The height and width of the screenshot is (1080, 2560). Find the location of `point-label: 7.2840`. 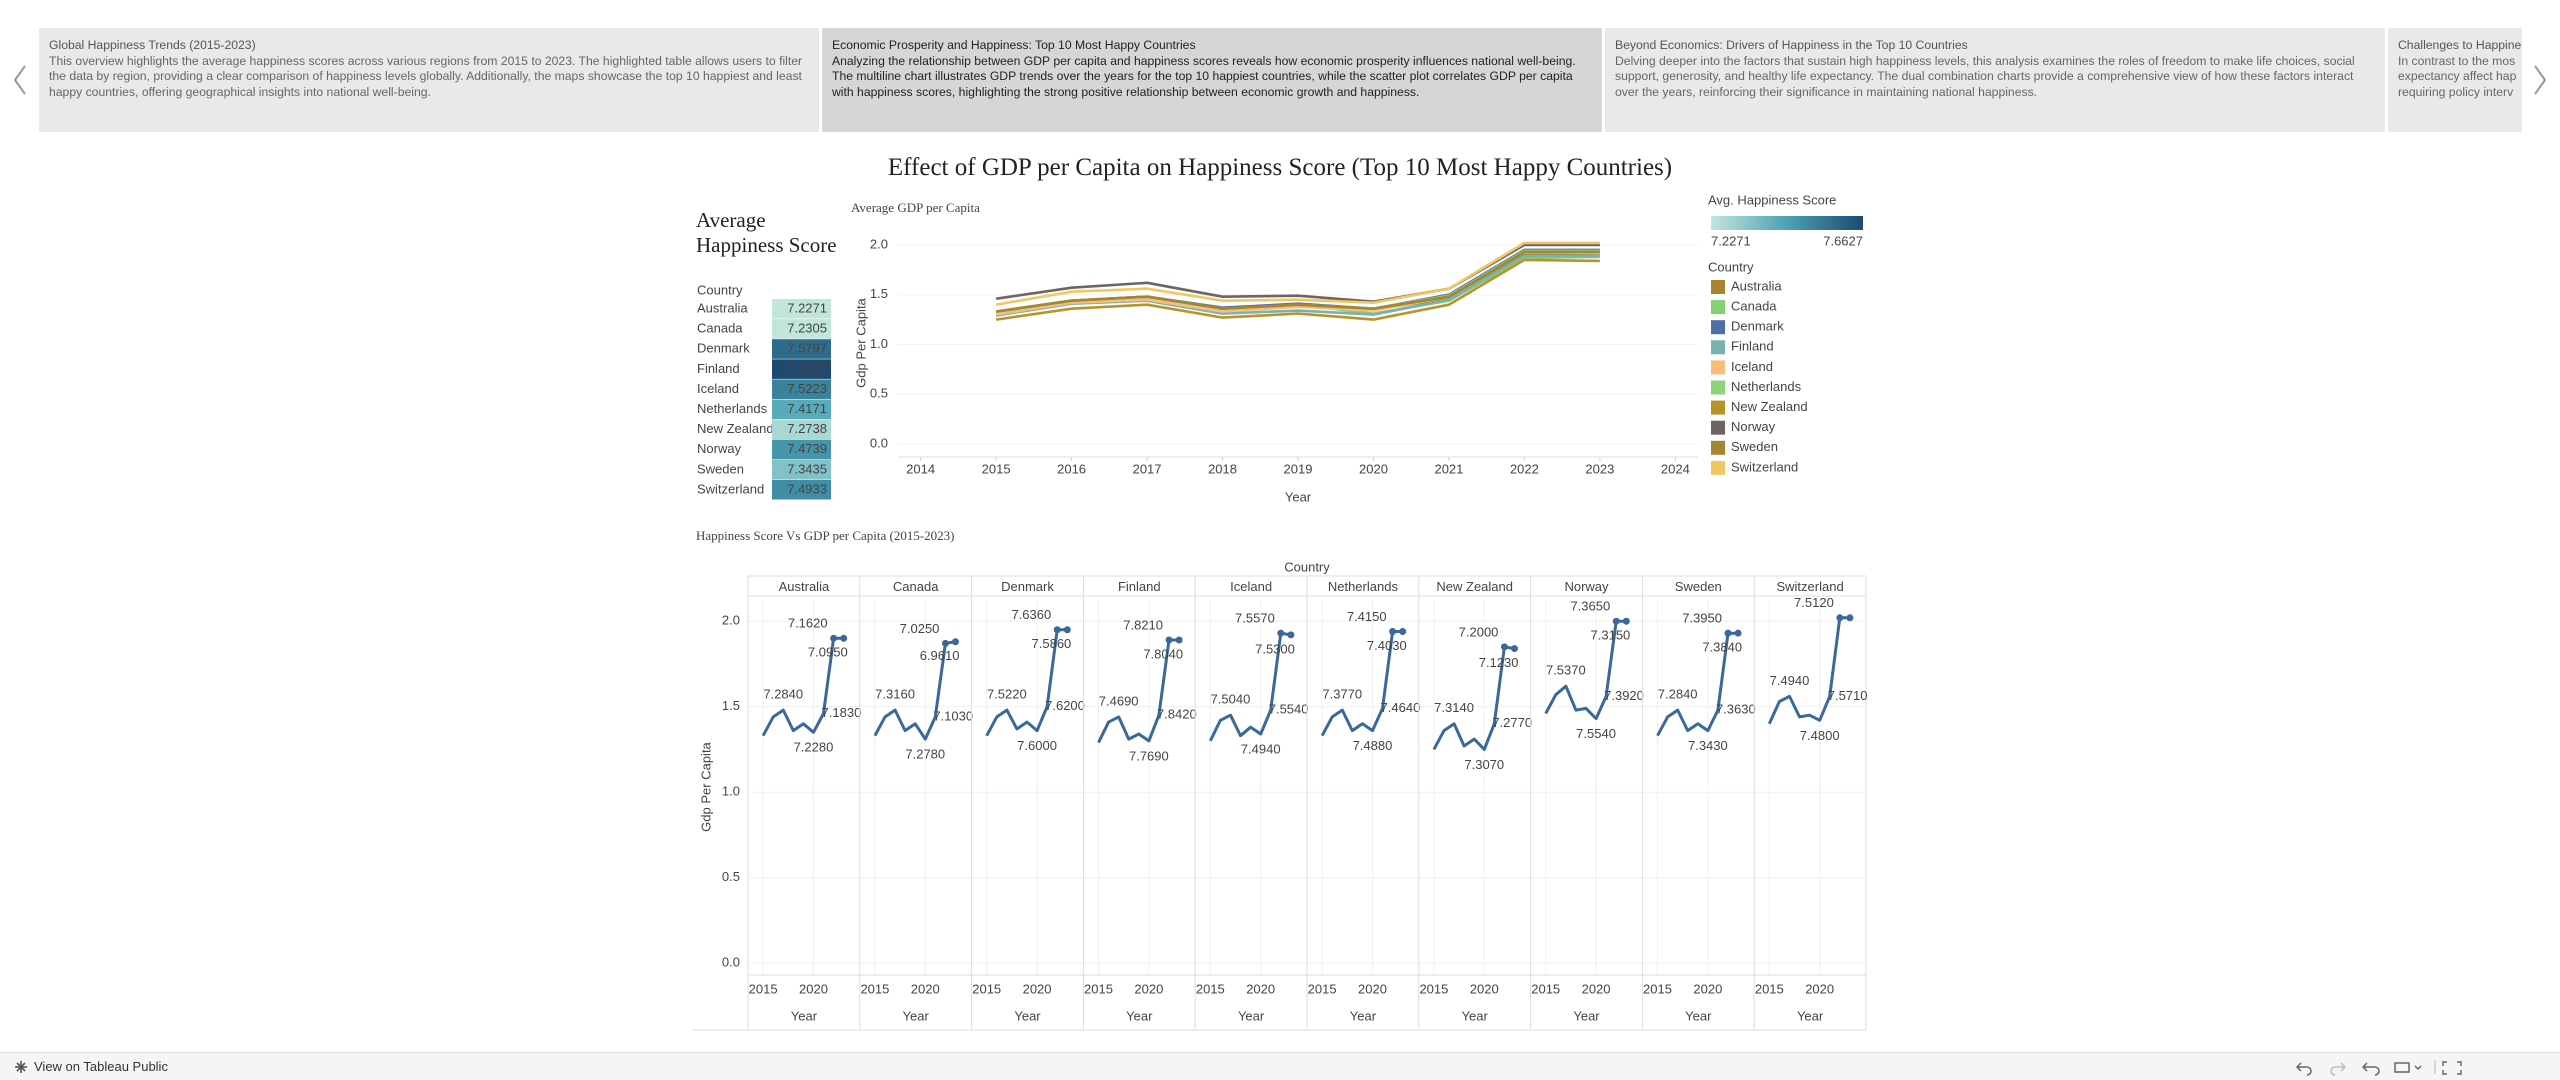

point-label: 7.2840 is located at coordinates (1678, 694).